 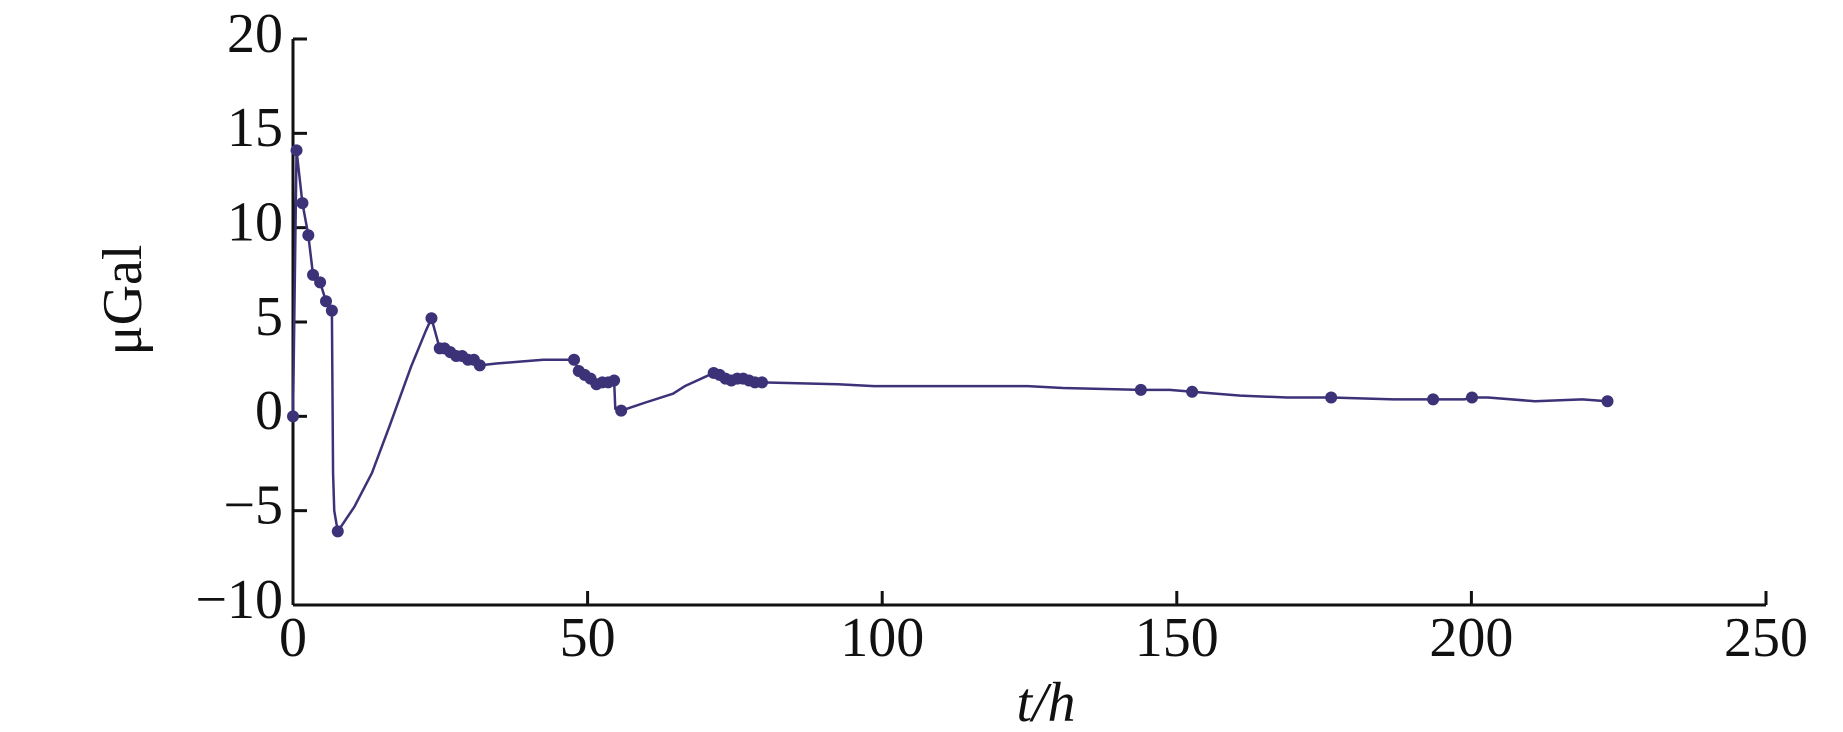 What do you see at coordinates (255, 34) in the screenshot?
I see `y-tick-label: 20` at bounding box center [255, 34].